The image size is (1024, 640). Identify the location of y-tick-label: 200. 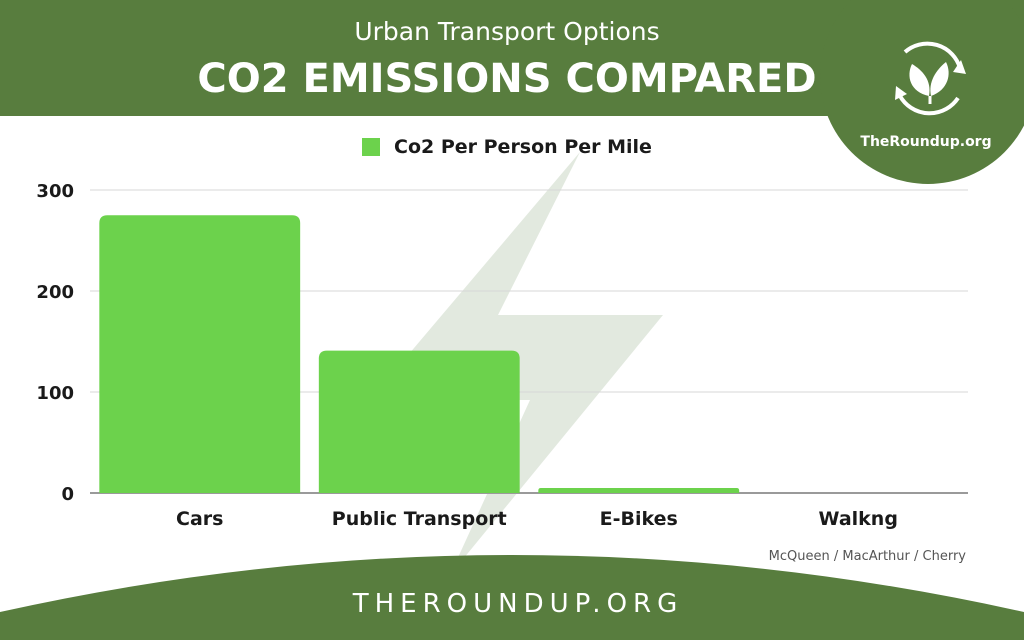
(55, 292).